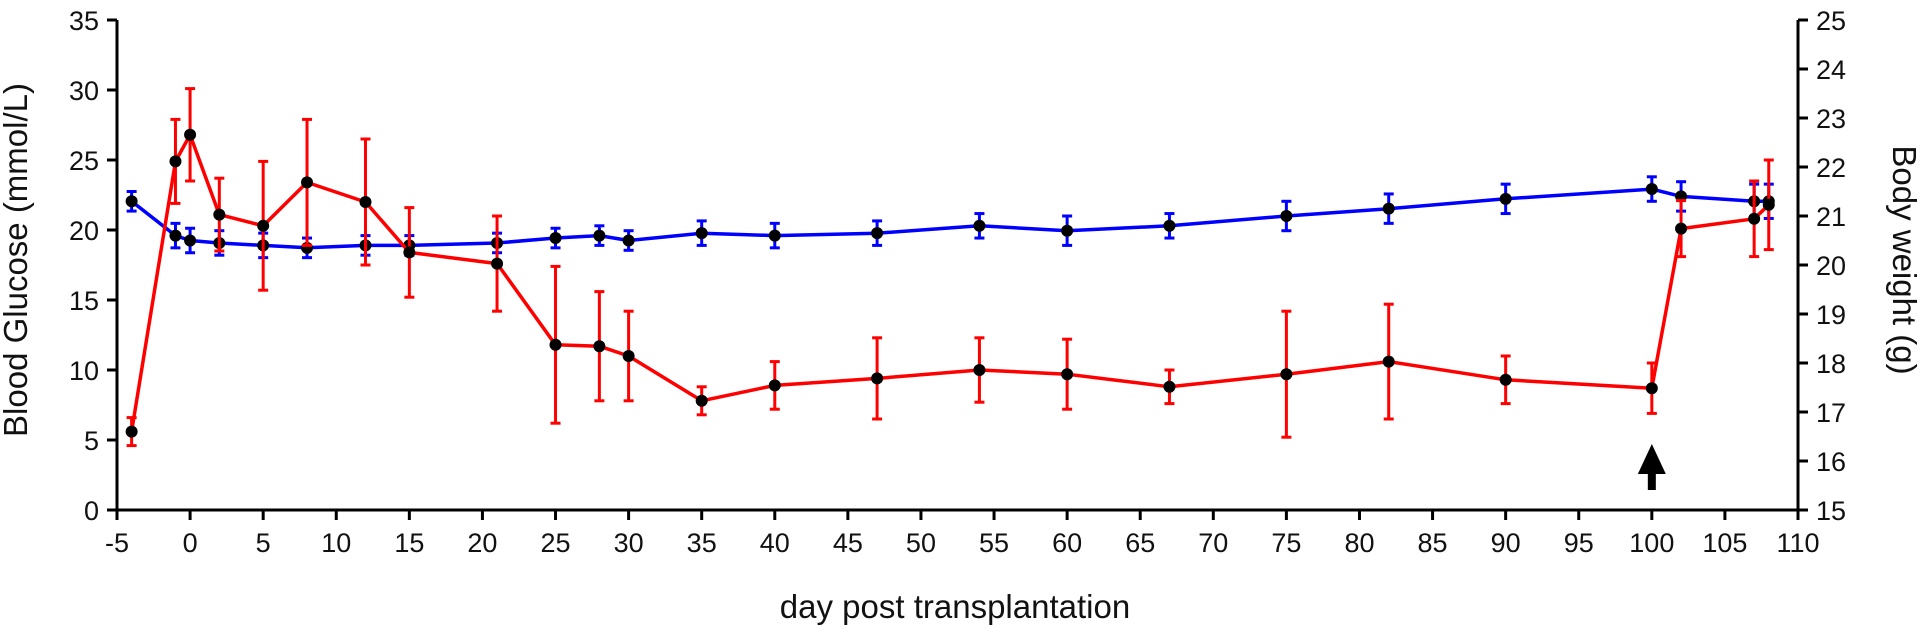 This screenshot has width=1920, height=625. I want to click on x-tick-label: 90, so click(1506, 543).